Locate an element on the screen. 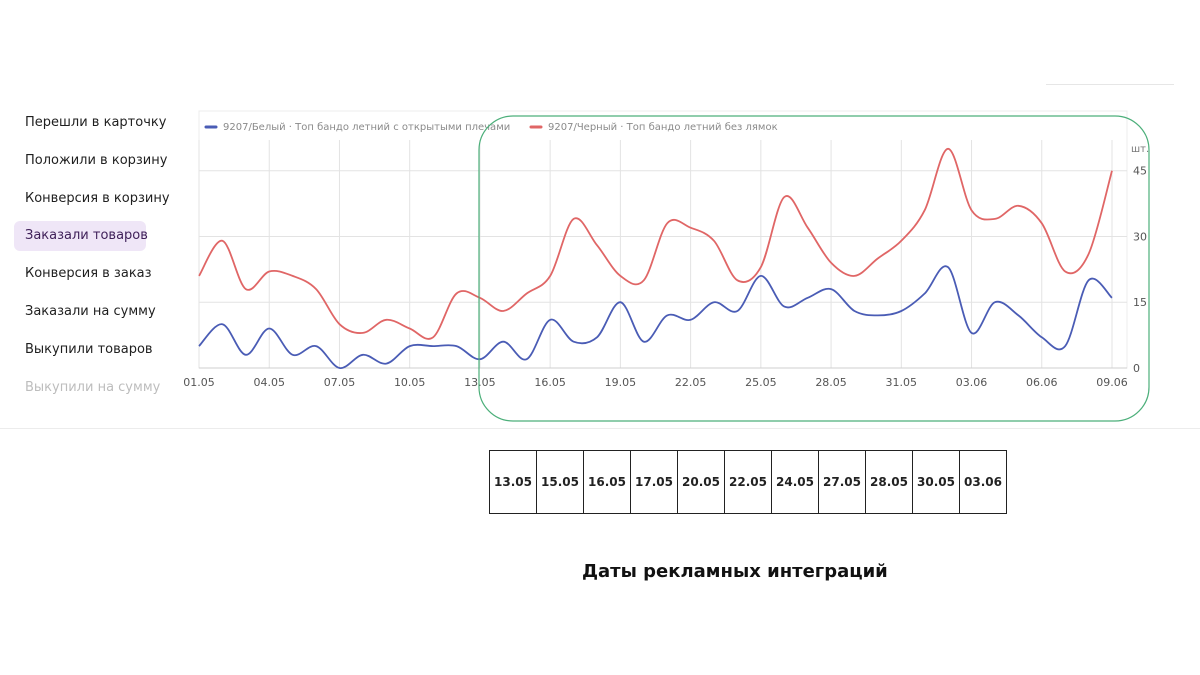 This screenshot has width=1200, height=675. ad-date-cell: 17.05 is located at coordinates (654, 482).